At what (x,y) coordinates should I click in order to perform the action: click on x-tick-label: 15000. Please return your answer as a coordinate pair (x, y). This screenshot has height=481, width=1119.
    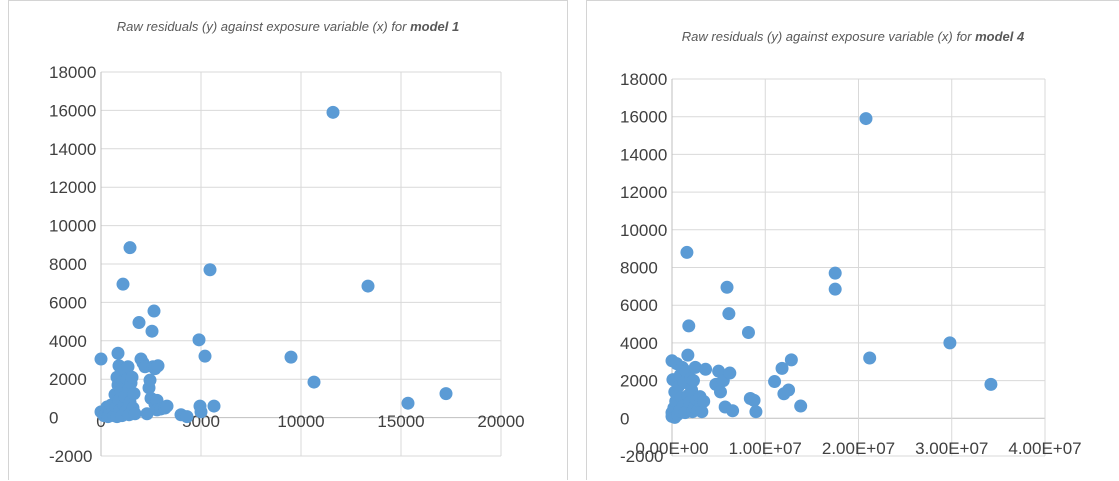
    Looking at the image, I should click on (400, 421).